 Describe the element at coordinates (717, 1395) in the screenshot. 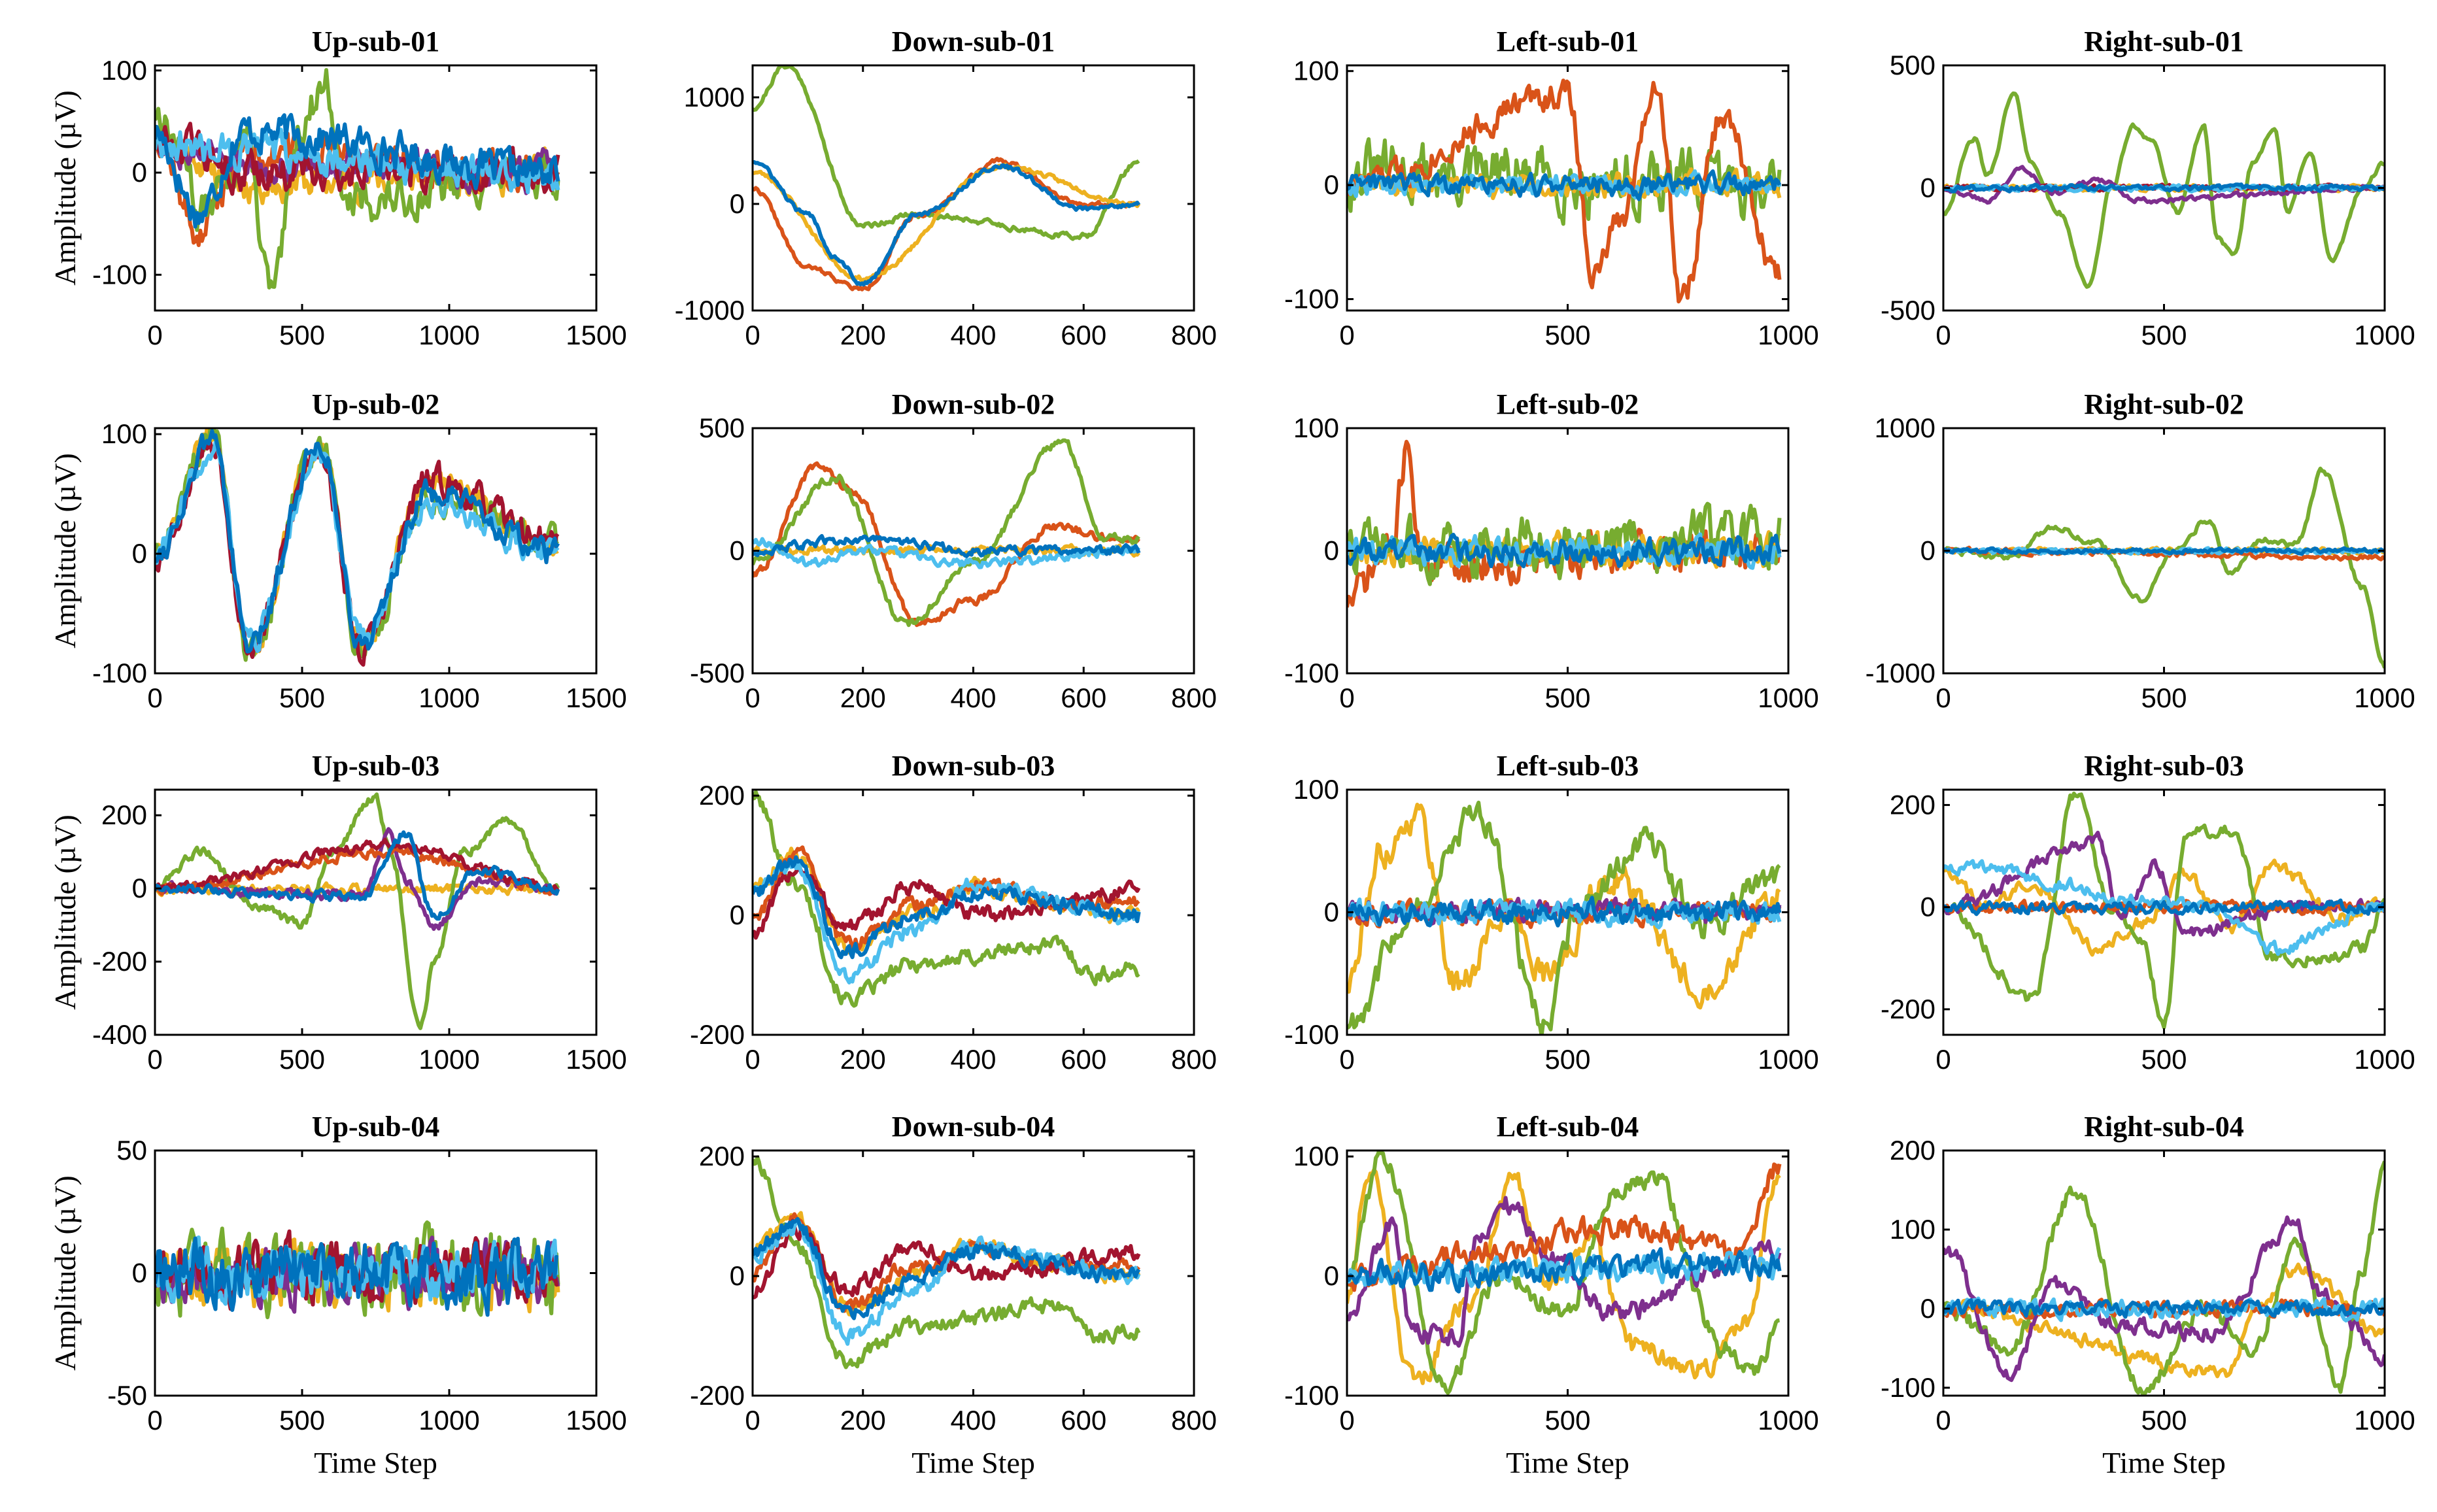

I see `y-tick-label: -200` at that location.